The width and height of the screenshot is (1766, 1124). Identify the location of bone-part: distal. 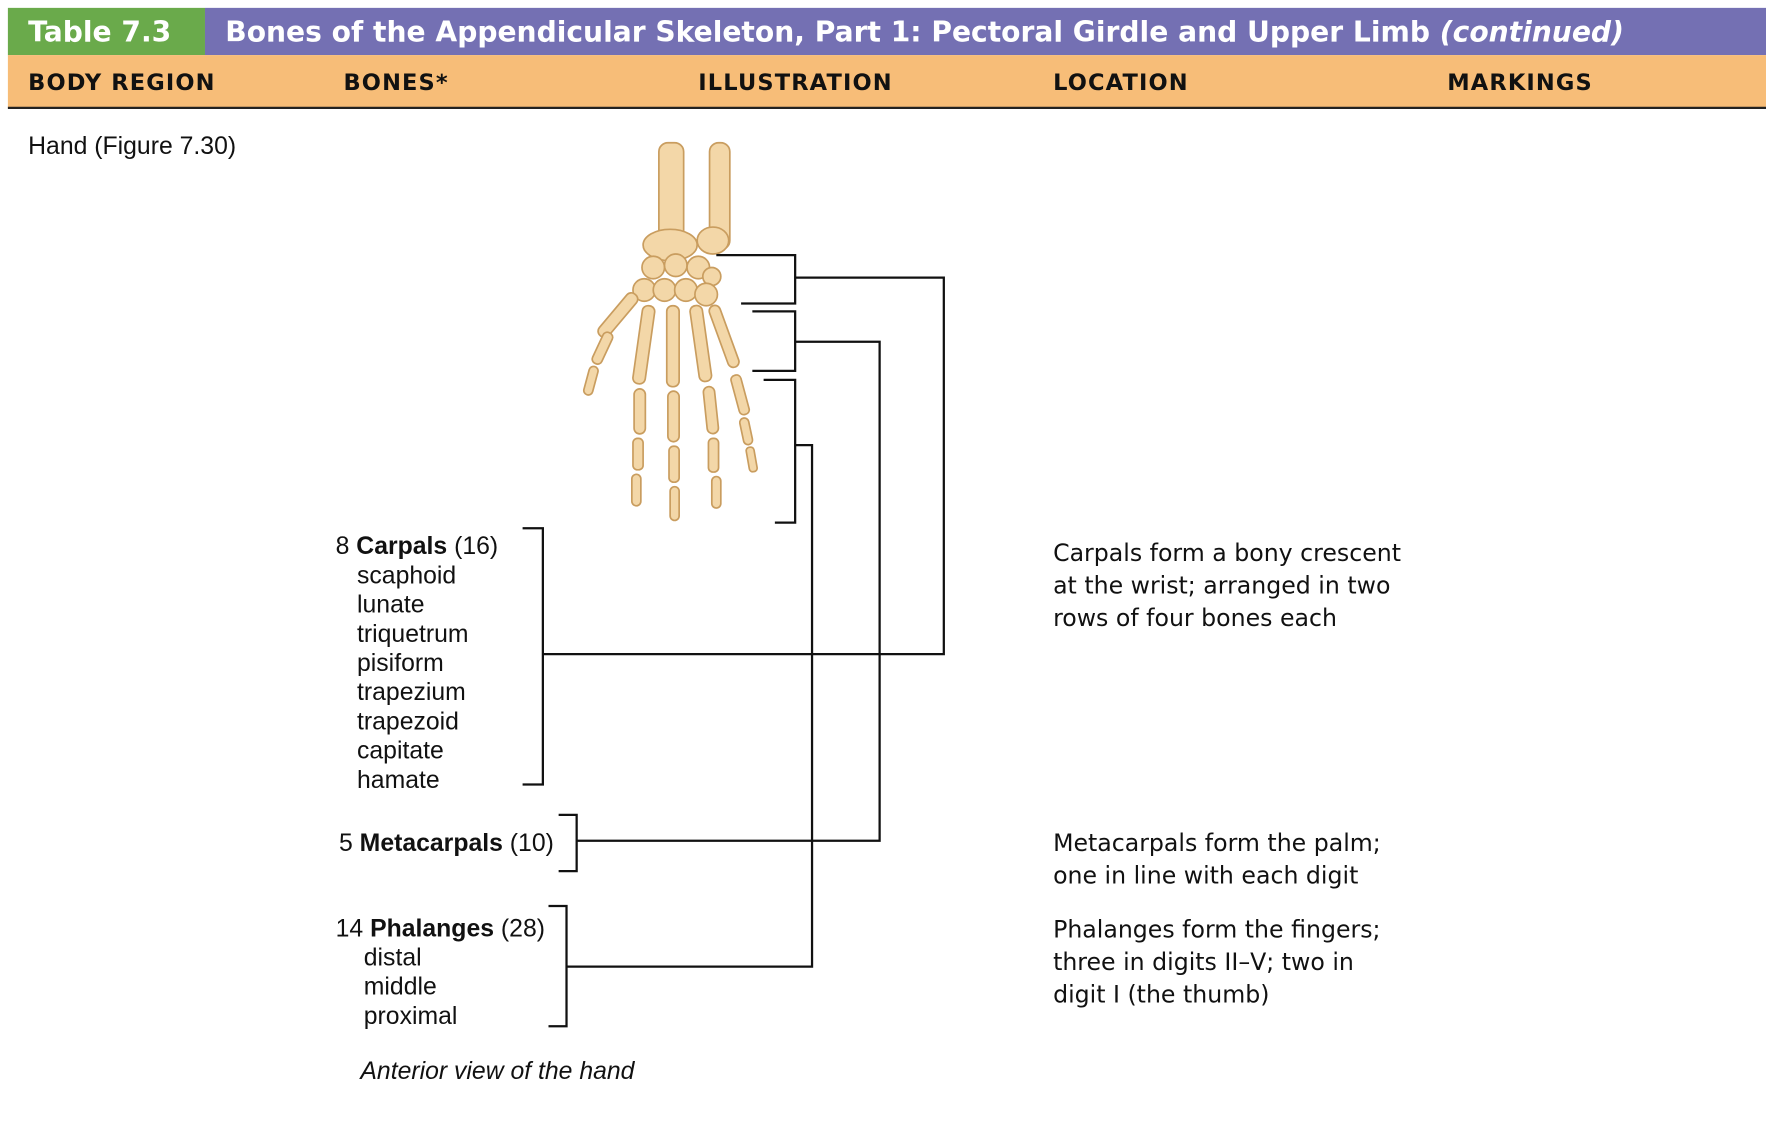
(393, 958).